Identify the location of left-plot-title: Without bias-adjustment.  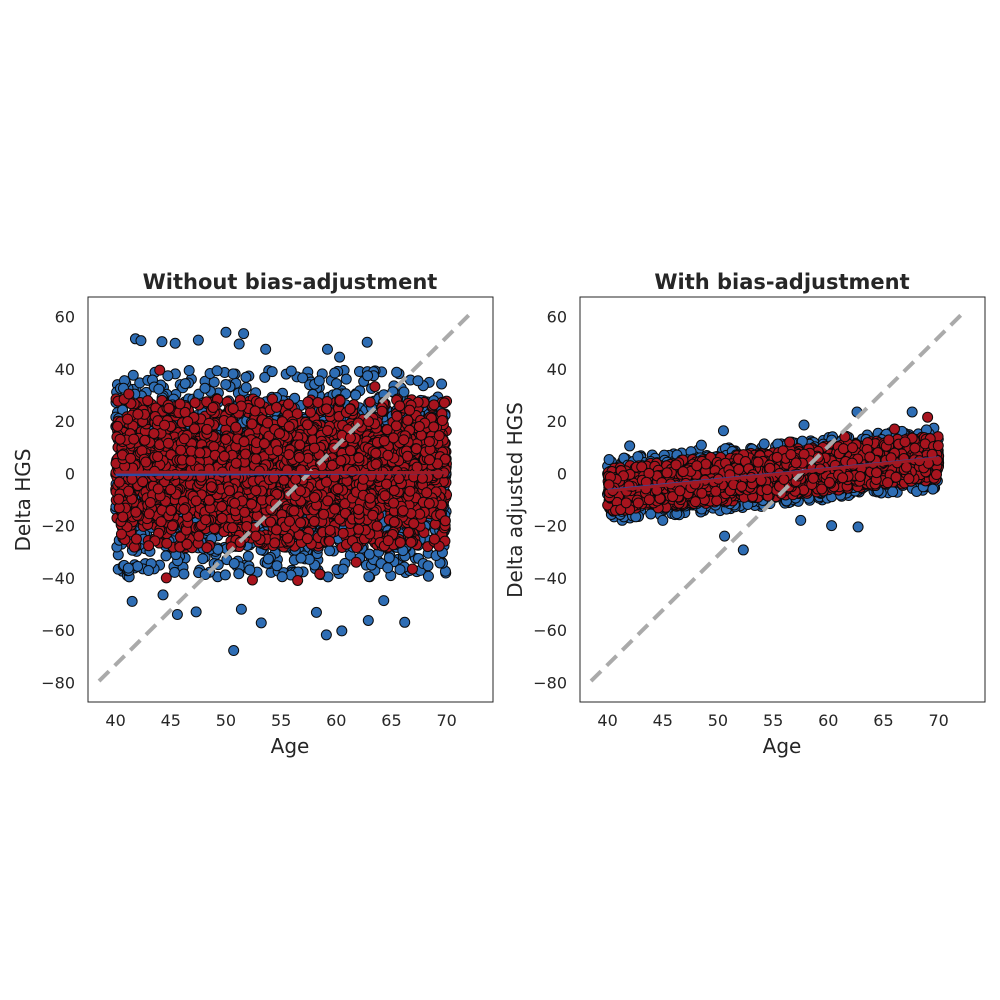
(290, 282).